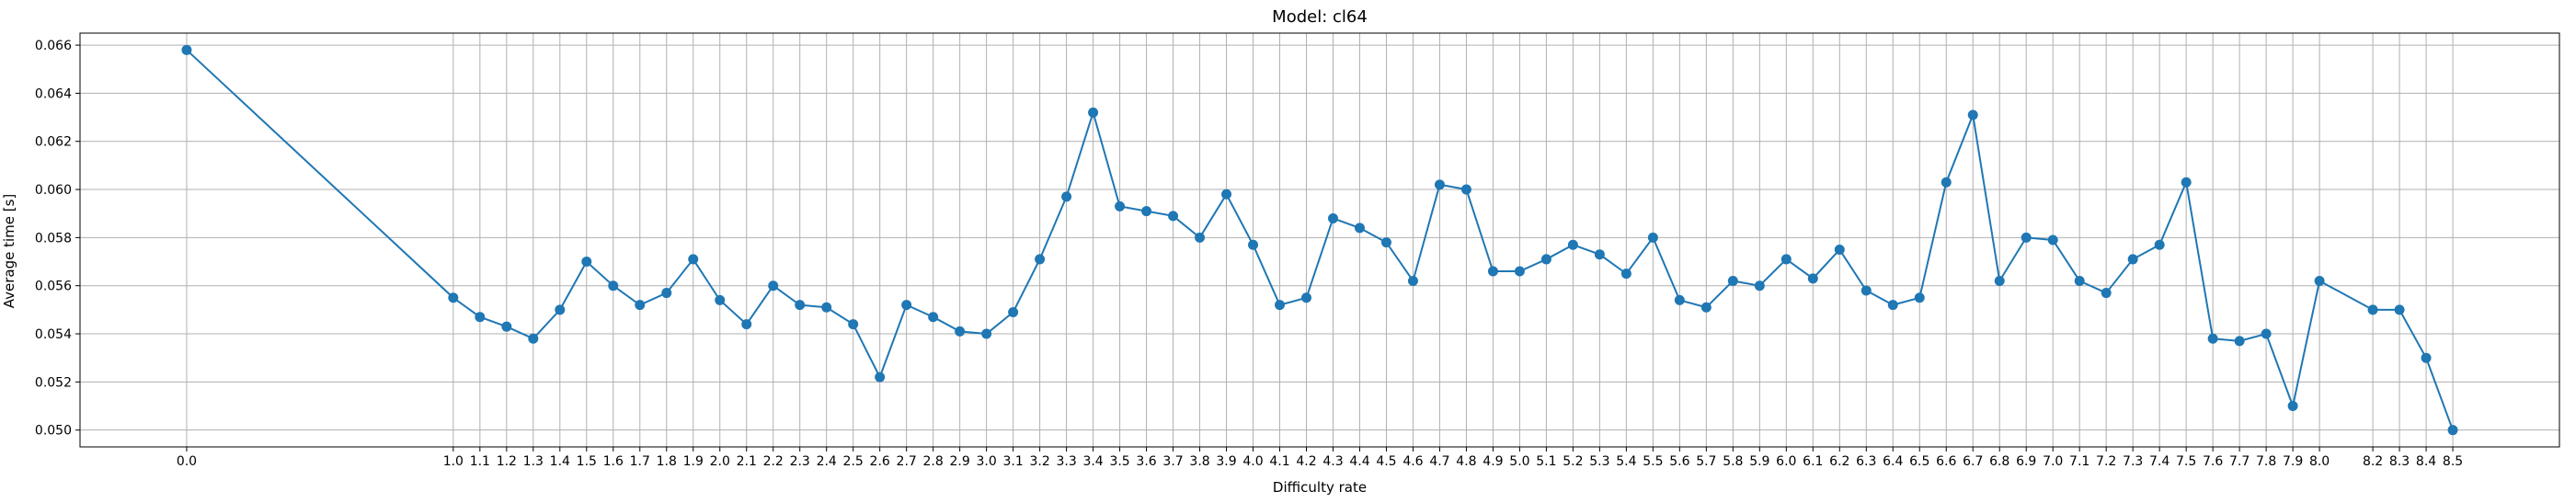  What do you see at coordinates (800, 461) in the screenshot?
I see `x-tick-label: 2.3` at bounding box center [800, 461].